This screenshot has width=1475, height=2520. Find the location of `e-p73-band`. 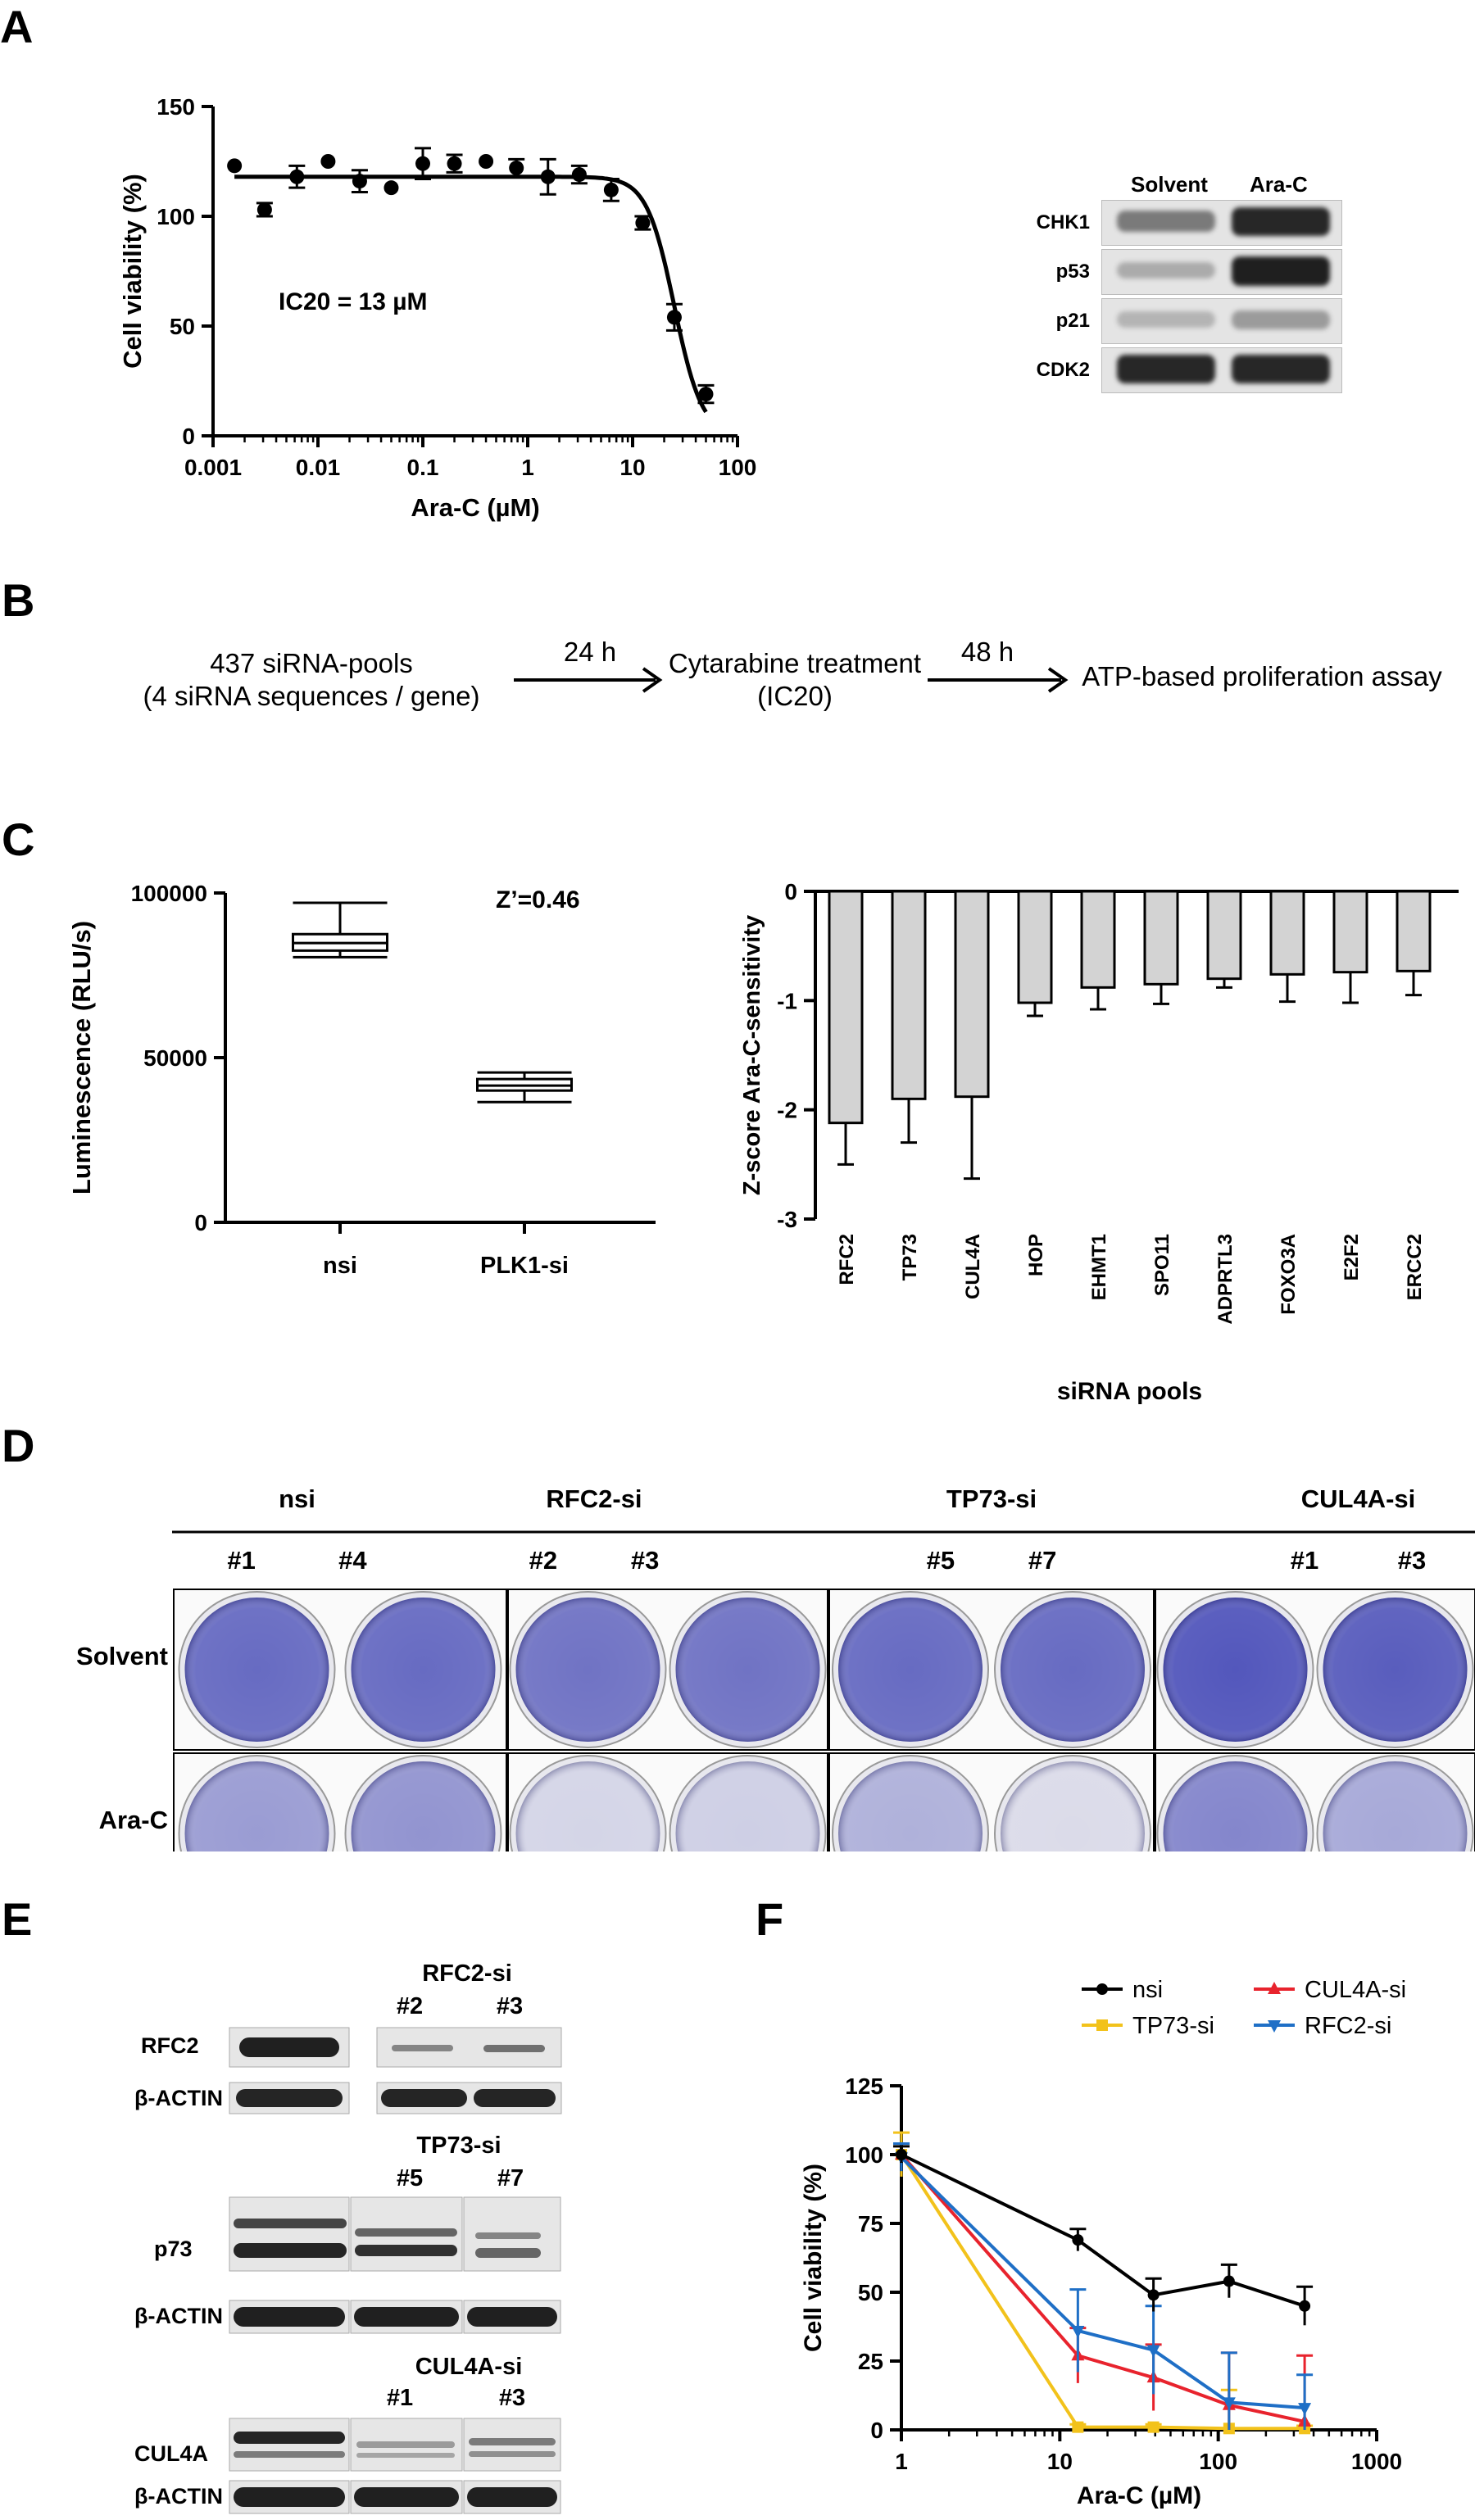

e-p73-band is located at coordinates (290, 2250).